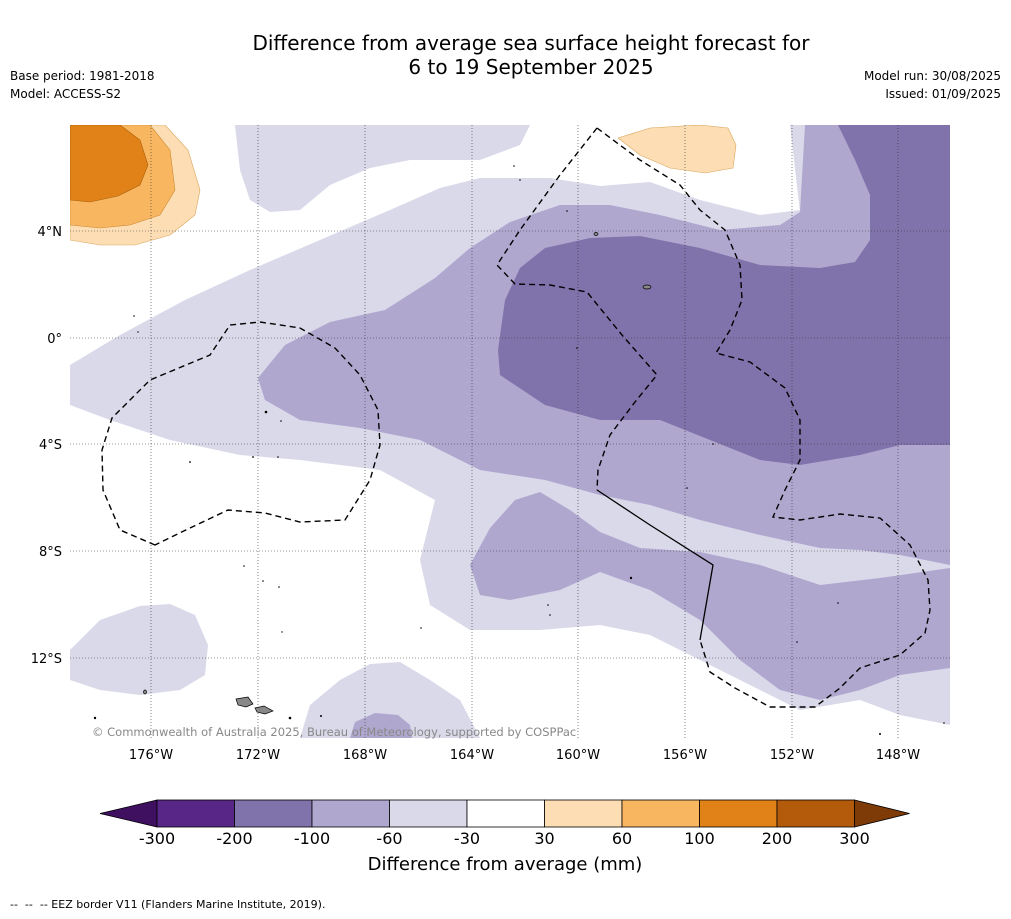 Image resolution: width=1011 pixels, height=919 pixels. I want to click on lon-label: 176°W, so click(151, 755).